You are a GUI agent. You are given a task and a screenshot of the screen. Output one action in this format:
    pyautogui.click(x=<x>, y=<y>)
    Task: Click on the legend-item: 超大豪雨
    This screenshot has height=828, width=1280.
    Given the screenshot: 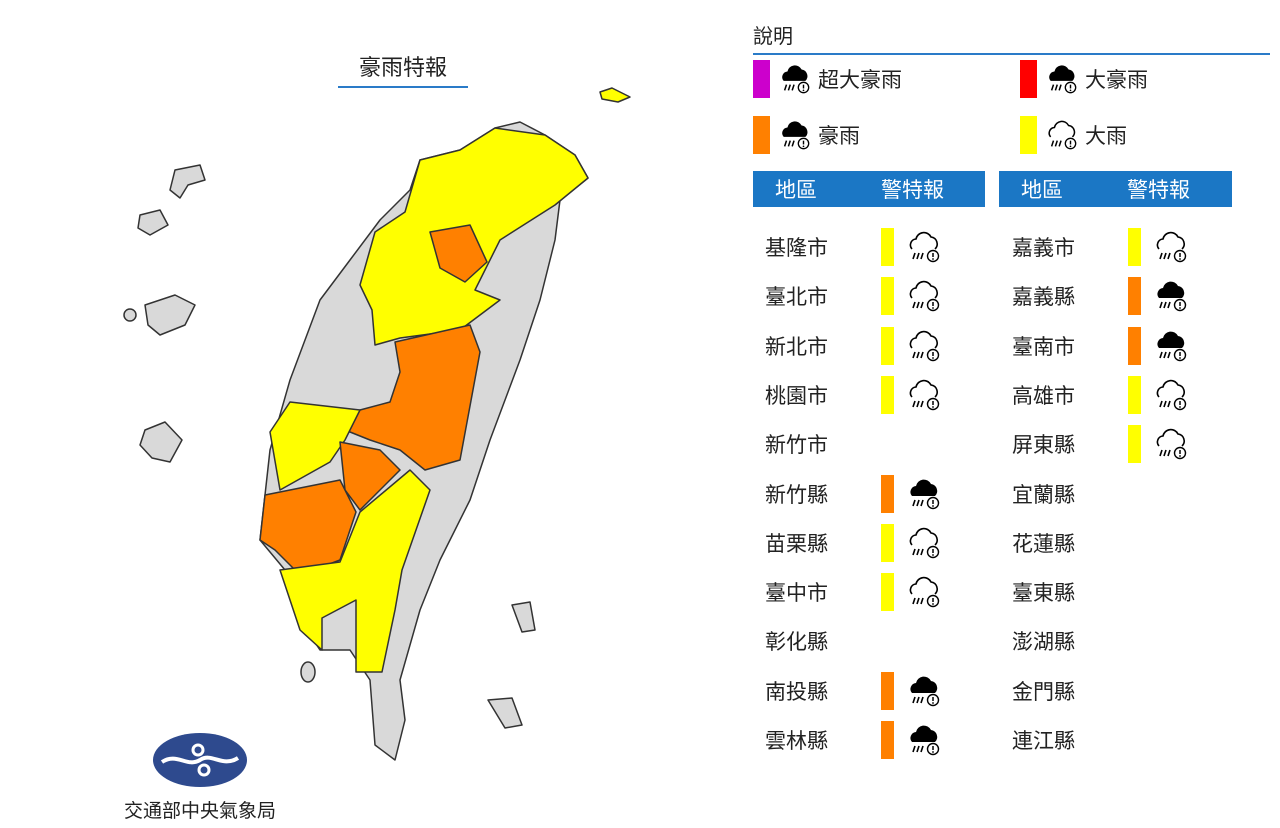 What is the action you would take?
    pyautogui.click(x=827, y=79)
    